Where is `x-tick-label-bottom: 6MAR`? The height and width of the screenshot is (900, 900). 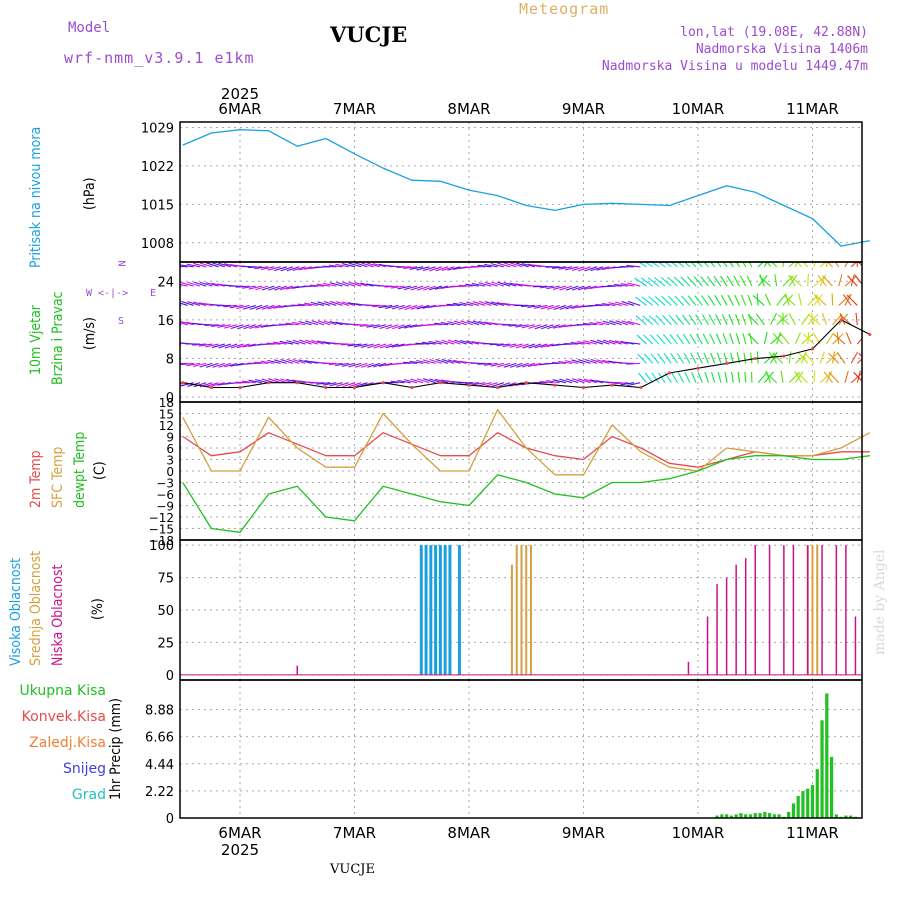 x-tick-label-bottom: 6MAR is located at coordinates (239, 833).